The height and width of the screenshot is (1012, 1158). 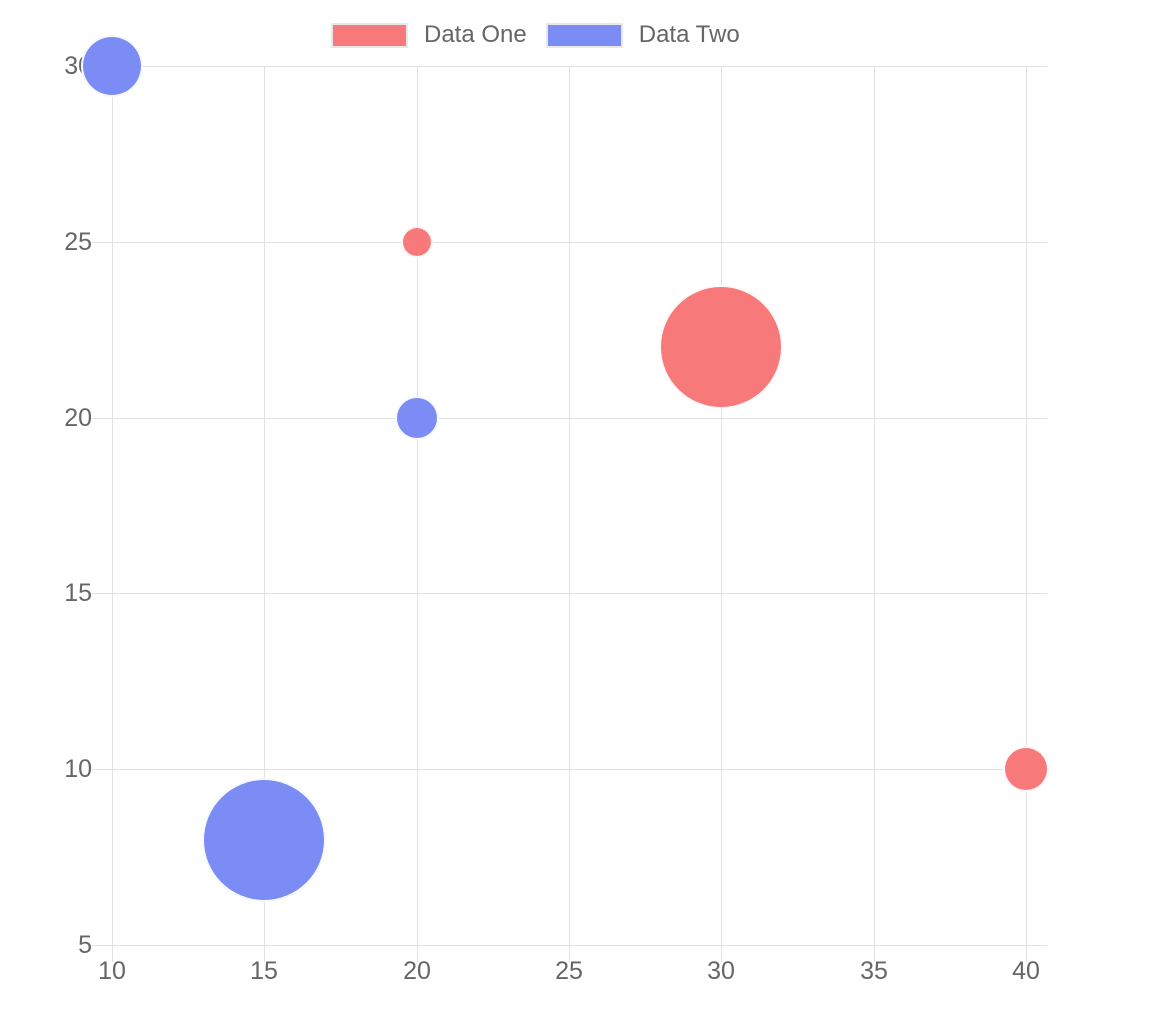 I want to click on y-tick-label-15: 15, so click(x=78, y=593).